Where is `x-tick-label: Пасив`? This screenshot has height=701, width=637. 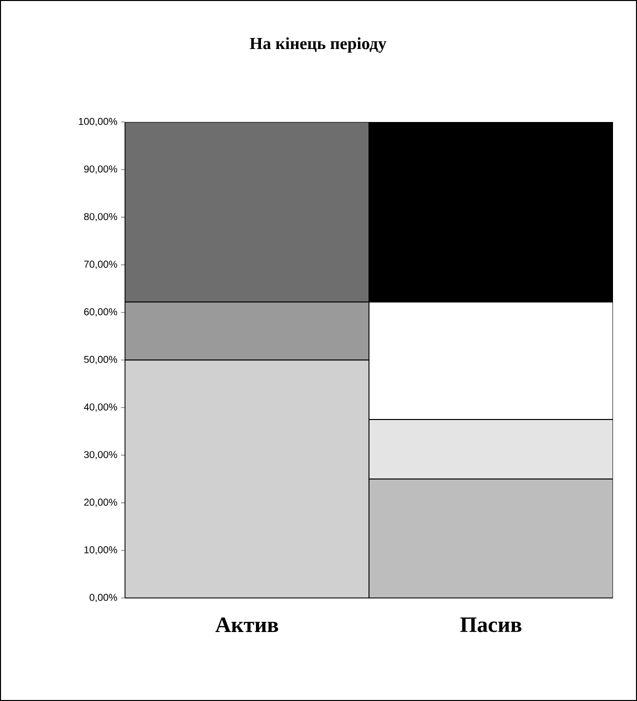
x-tick-label: Пасив is located at coordinates (491, 625).